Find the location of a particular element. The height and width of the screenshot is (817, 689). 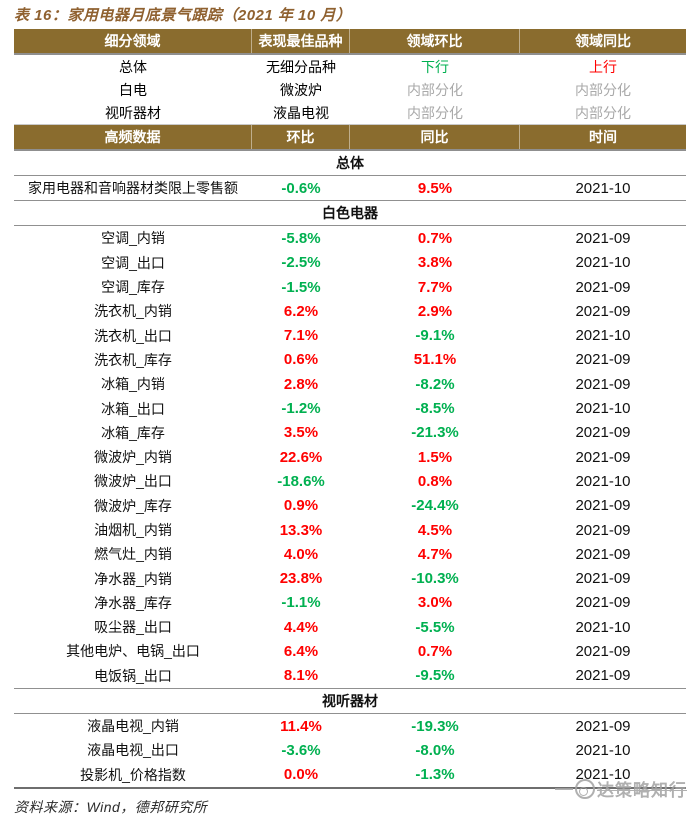

segment-cell: 总体 is located at coordinates (133, 66).